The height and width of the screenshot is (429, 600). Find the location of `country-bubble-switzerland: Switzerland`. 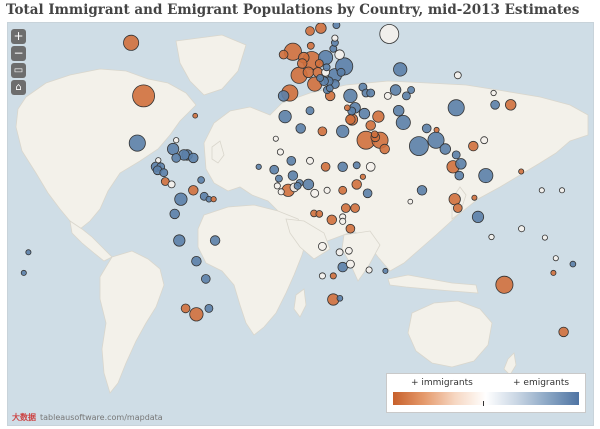

country-bubble-switzerland: Switzerland is located at coordinates (308, 72).